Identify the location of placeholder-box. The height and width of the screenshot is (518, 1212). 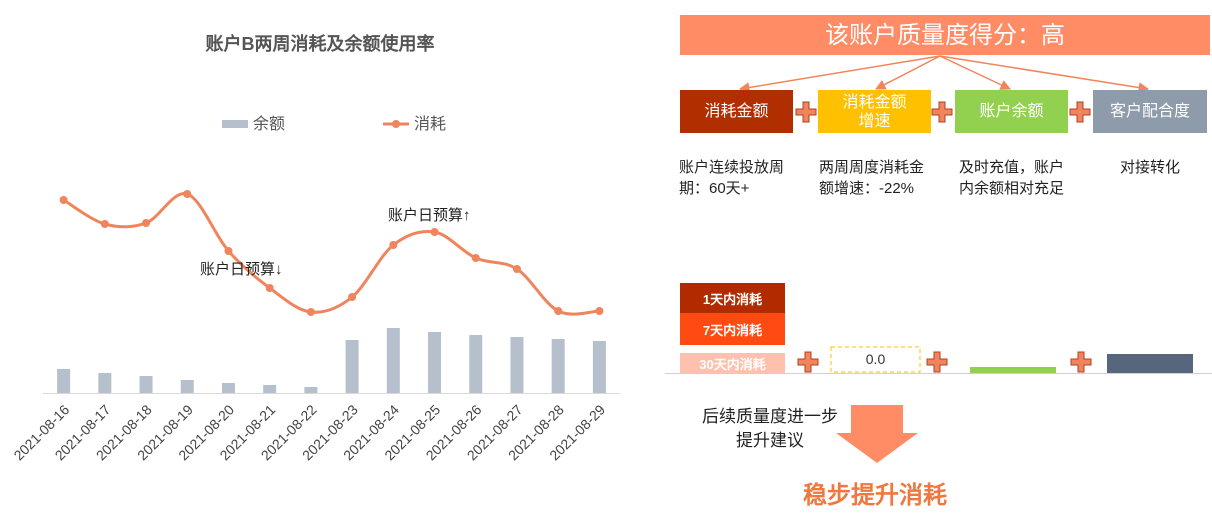
(875, 359).